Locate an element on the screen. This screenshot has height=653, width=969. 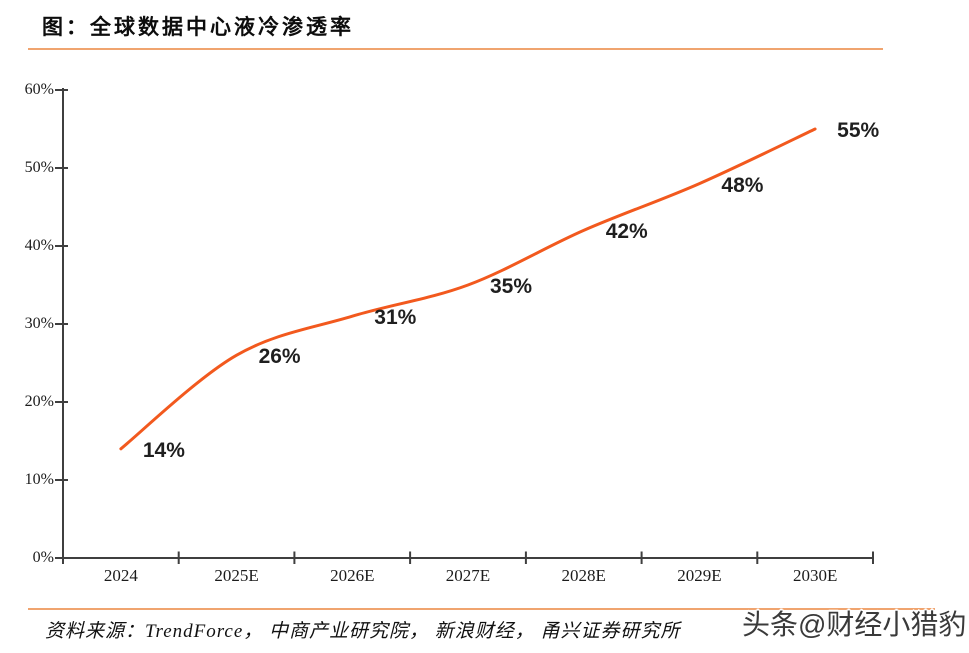
x-axis-category-label: 2026E is located at coordinates (352, 575).